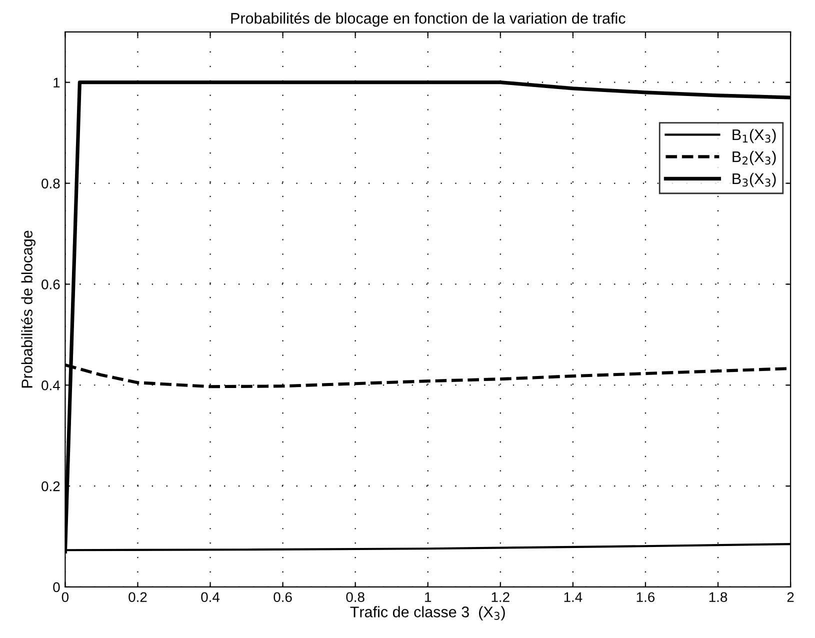  What do you see at coordinates (428, 597) in the screenshot?
I see `x-tick-label: 1` at bounding box center [428, 597].